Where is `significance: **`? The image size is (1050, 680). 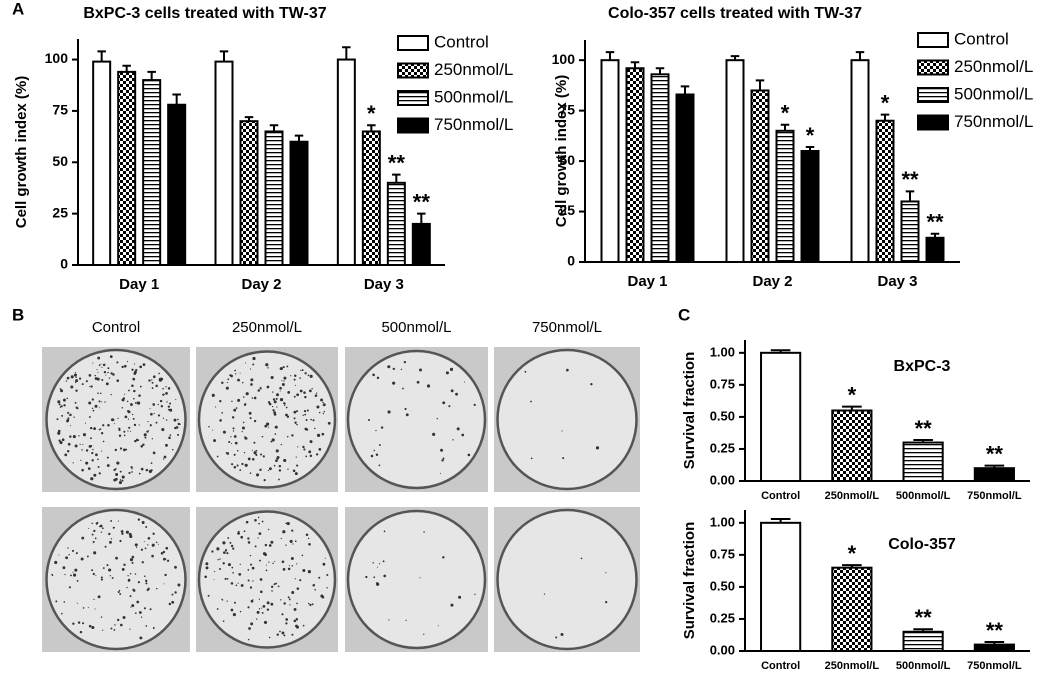 significance: ** is located at coordinates (397, 162).